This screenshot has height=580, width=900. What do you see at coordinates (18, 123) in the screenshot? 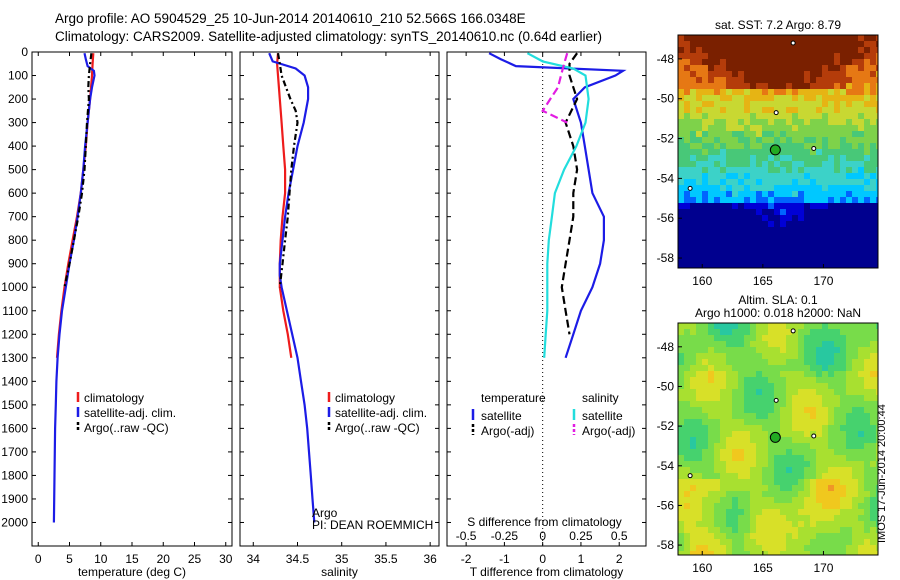
I see `y-tick-label: 300` at bounding box center [18, 123].